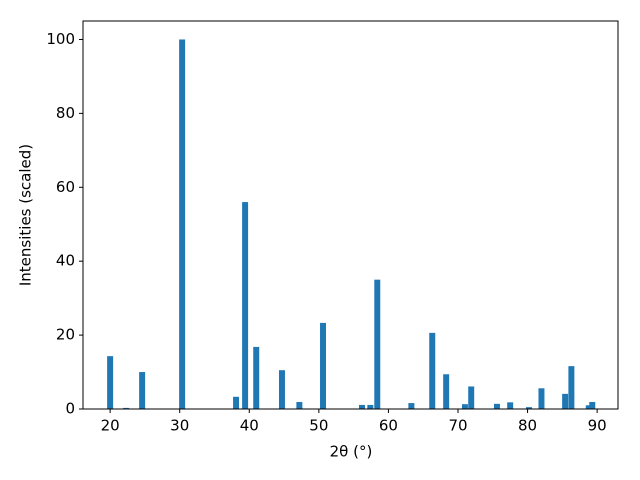 The height and width of the screenshot is (480, 640). What do you see at coordinates (527, 426) in the screenshot?
I see `x-tick-label: 80` at bounding box center [527, 426].